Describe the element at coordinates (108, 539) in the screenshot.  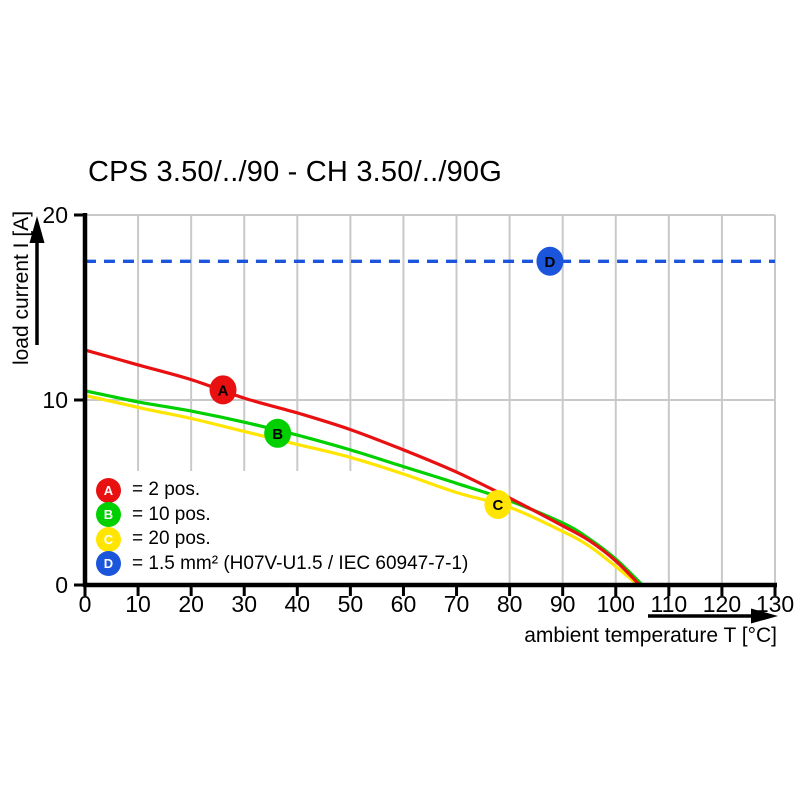
I see `legend-marker-c-icon: C` at that location.